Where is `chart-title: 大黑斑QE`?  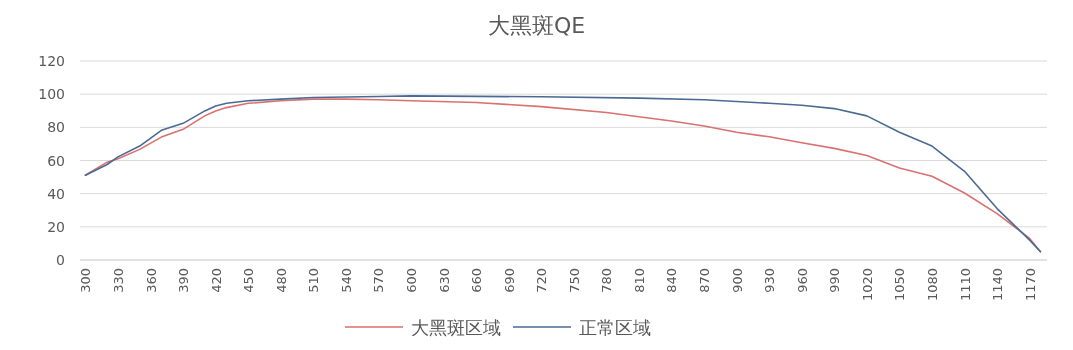 chart-title: 大黑斑QE is located at coordinates (536, 25).